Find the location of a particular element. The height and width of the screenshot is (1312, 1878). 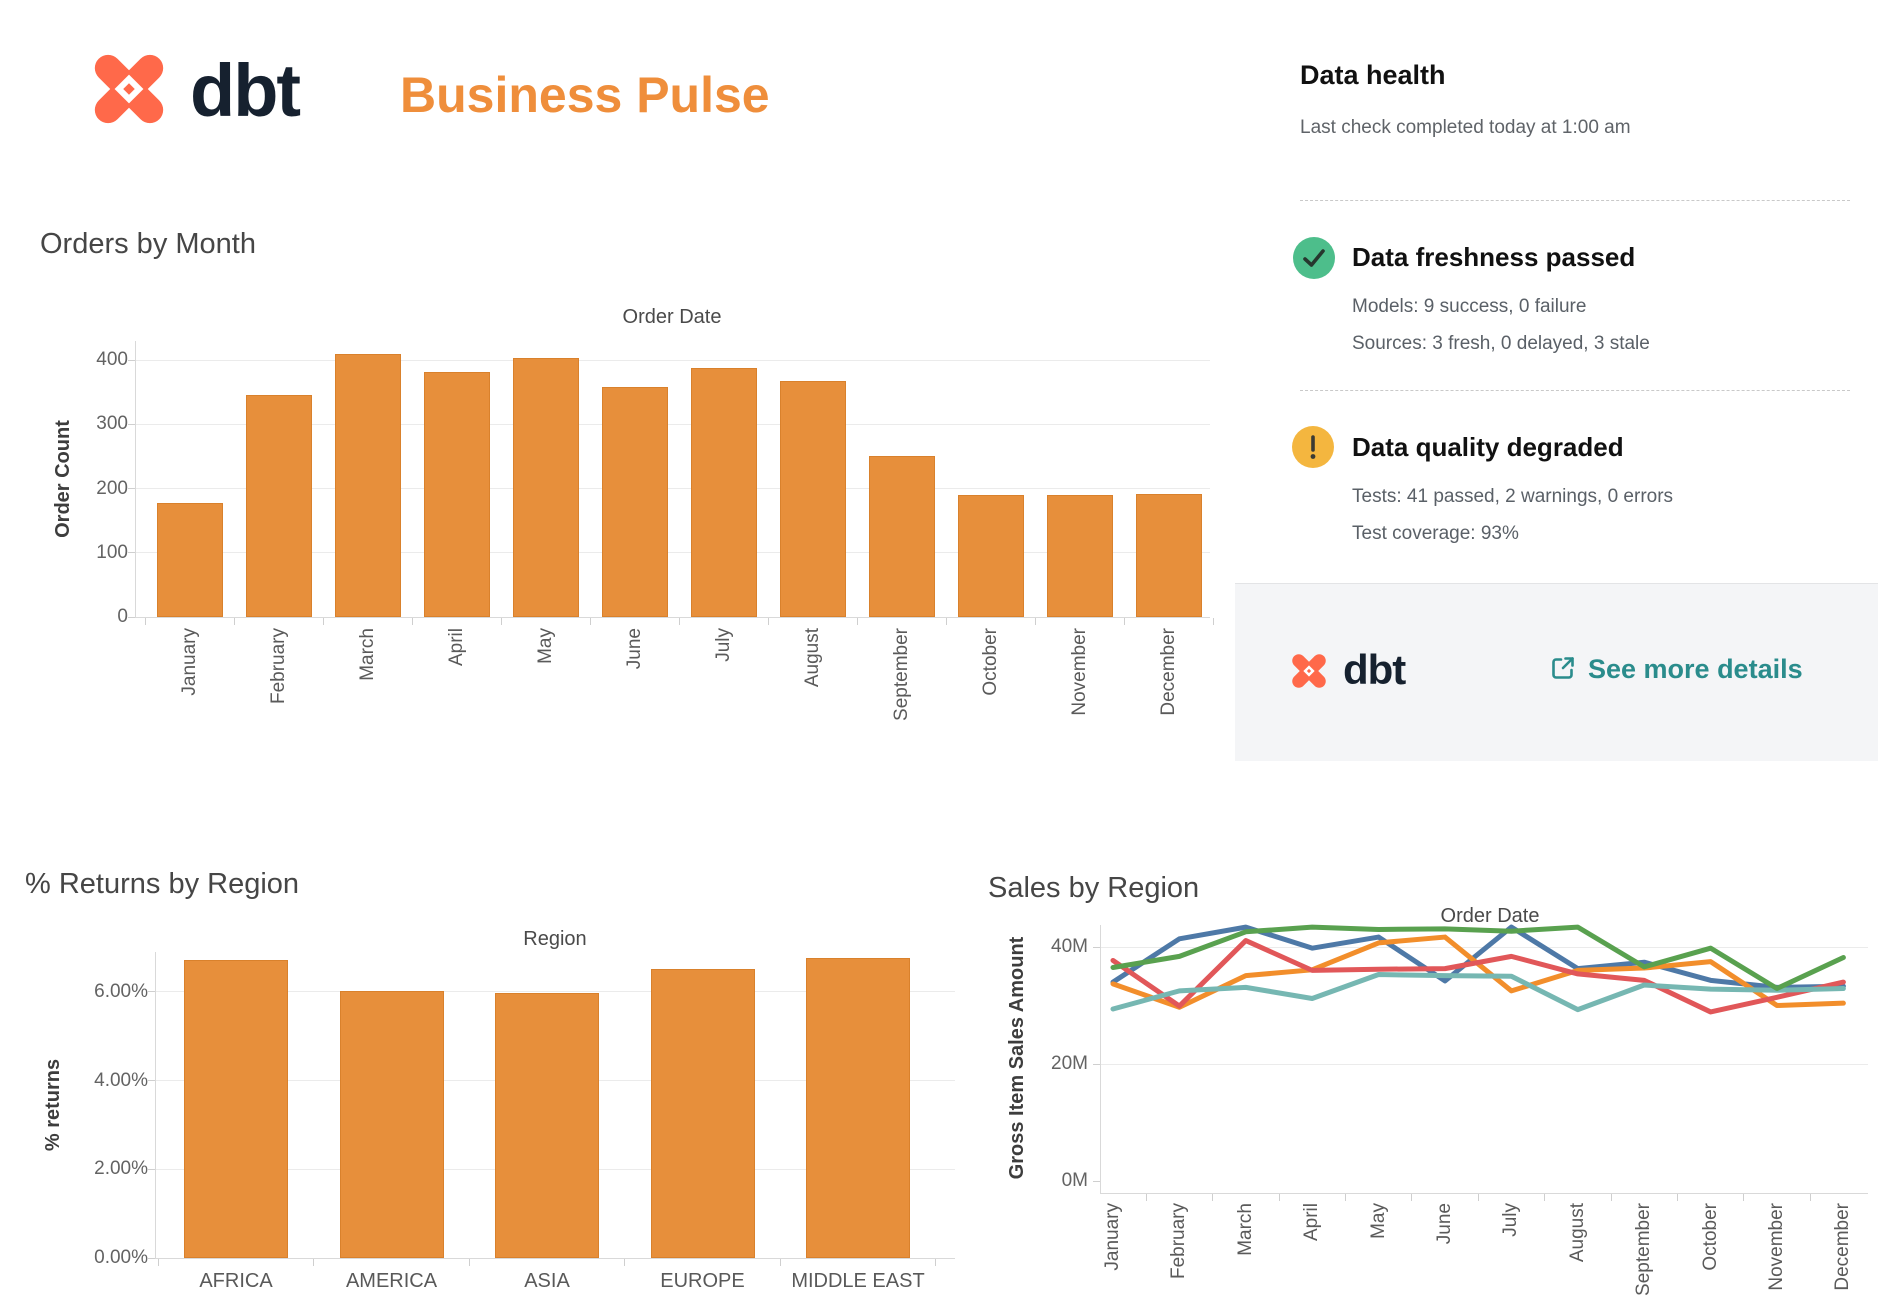

divider is located at coordinates (1575, 200).